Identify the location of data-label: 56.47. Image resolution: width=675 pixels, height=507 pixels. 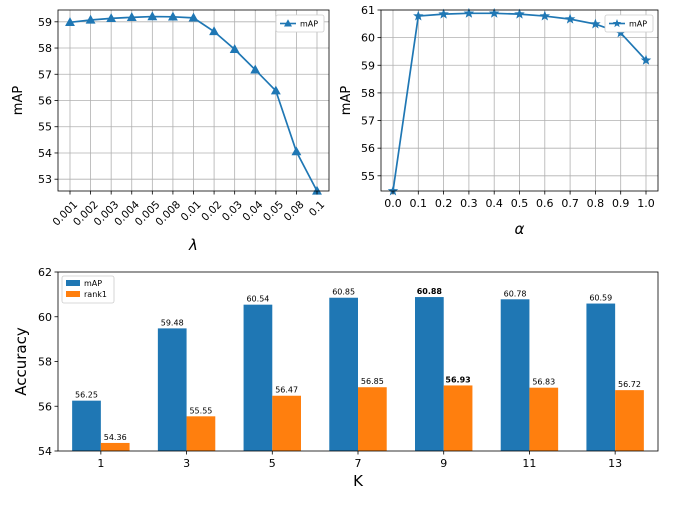
(286, 390).